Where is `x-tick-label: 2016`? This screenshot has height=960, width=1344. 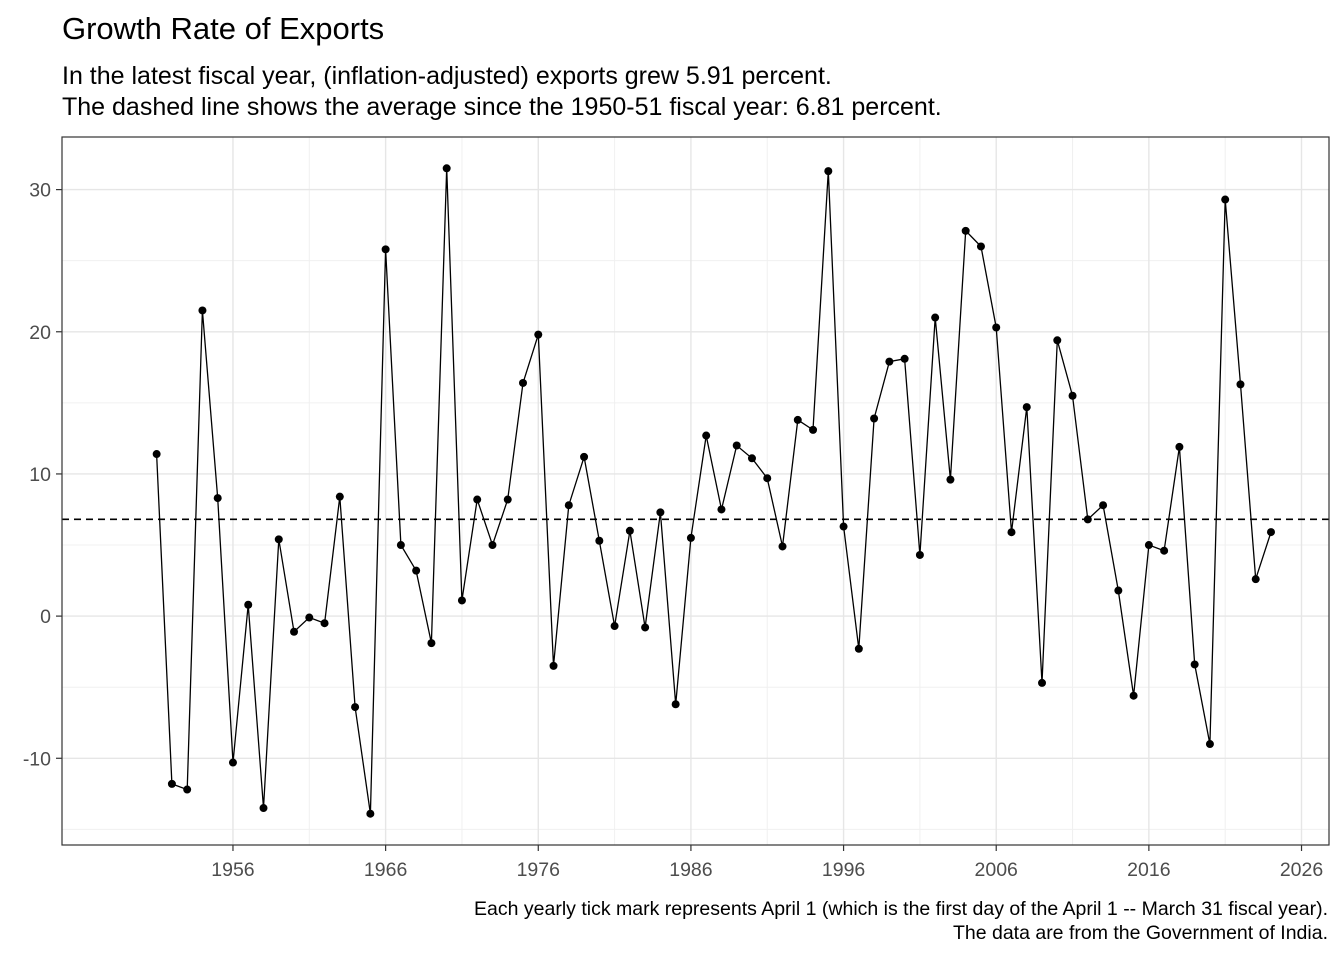
x-tick-label: 2016 is located at coordinates (1148, 870).